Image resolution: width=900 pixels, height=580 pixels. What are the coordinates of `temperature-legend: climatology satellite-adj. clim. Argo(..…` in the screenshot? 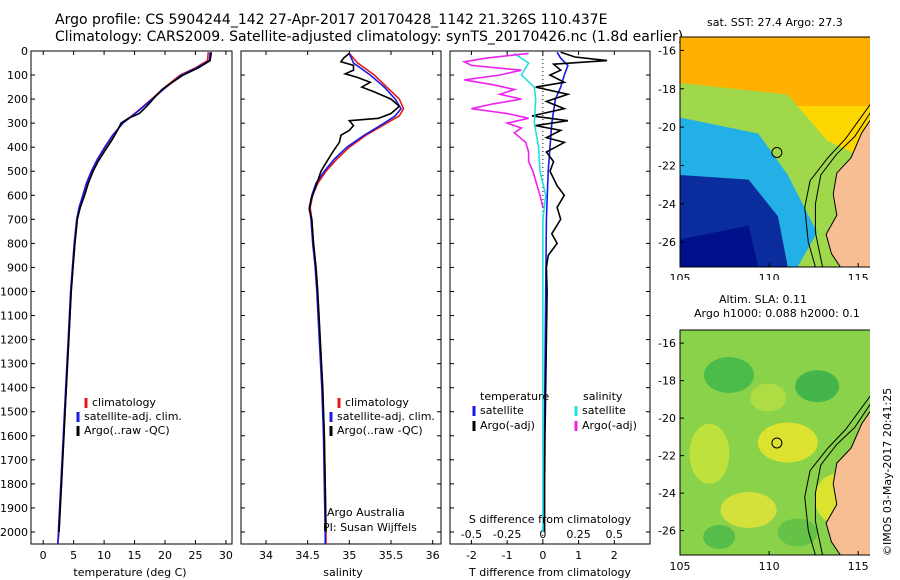 It's located at (129, 416).